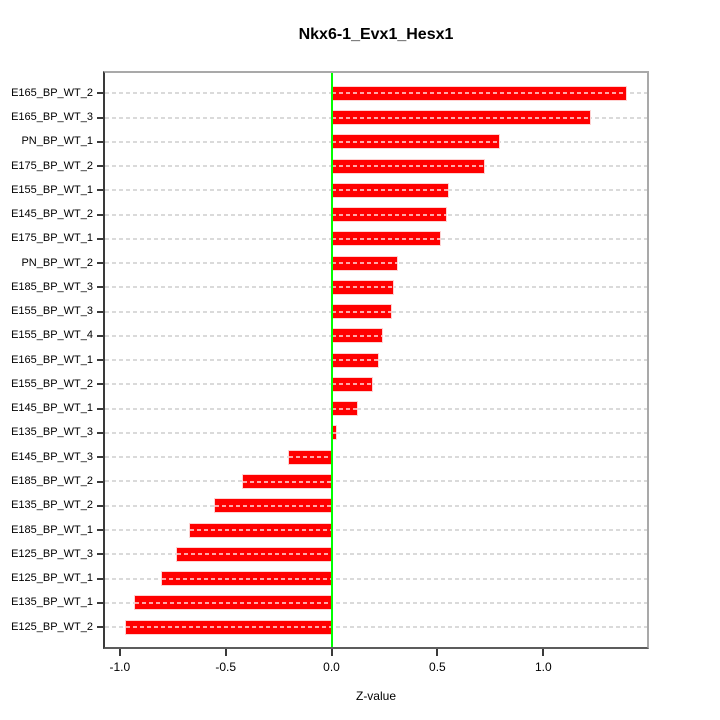 Image resolution: width=720 pixels, height=720 pixels. I want to click on y-axis-label: E165_BP_WT_1, so click(52, 359).